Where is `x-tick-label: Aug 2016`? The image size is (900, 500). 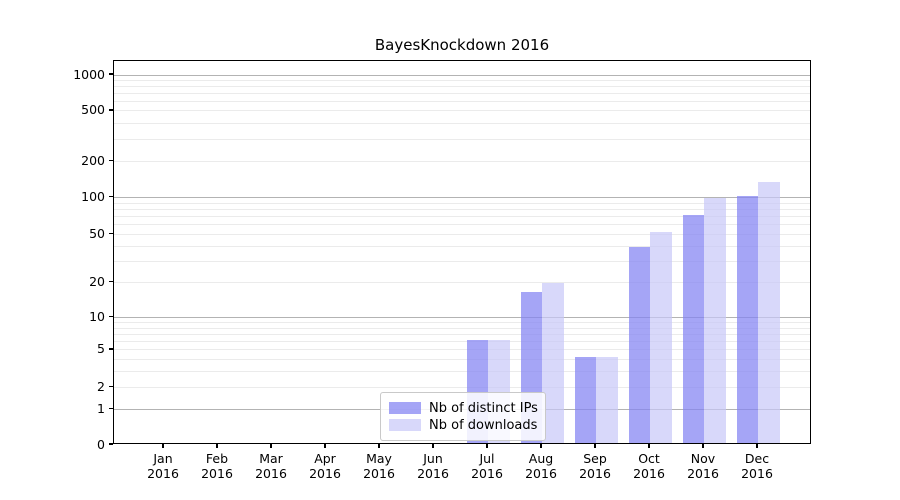
x-tick-label: Aug 2016 is located at coordinates (541, 466).